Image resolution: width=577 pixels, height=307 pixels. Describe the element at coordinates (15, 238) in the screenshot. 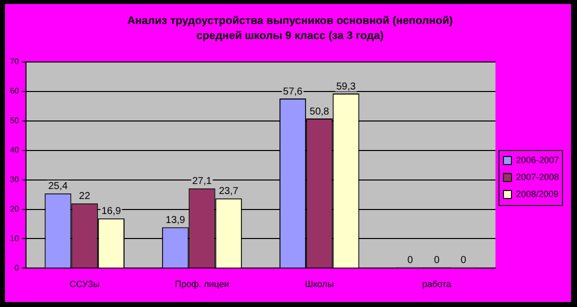

I see `y-tick-label: 10` at that location.